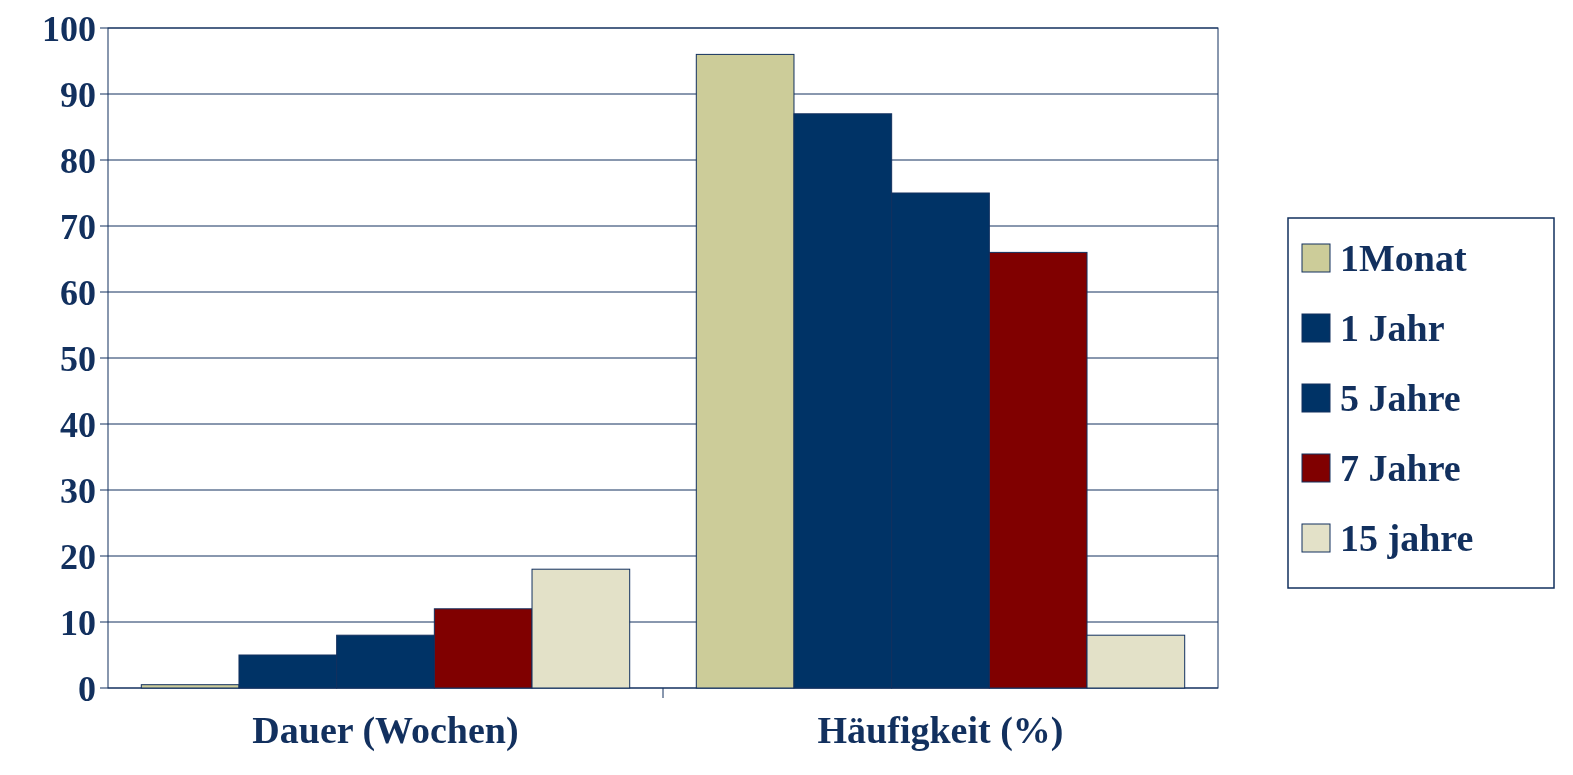  I want to click on legend-label: 15 jahre, so click(1407, 538).